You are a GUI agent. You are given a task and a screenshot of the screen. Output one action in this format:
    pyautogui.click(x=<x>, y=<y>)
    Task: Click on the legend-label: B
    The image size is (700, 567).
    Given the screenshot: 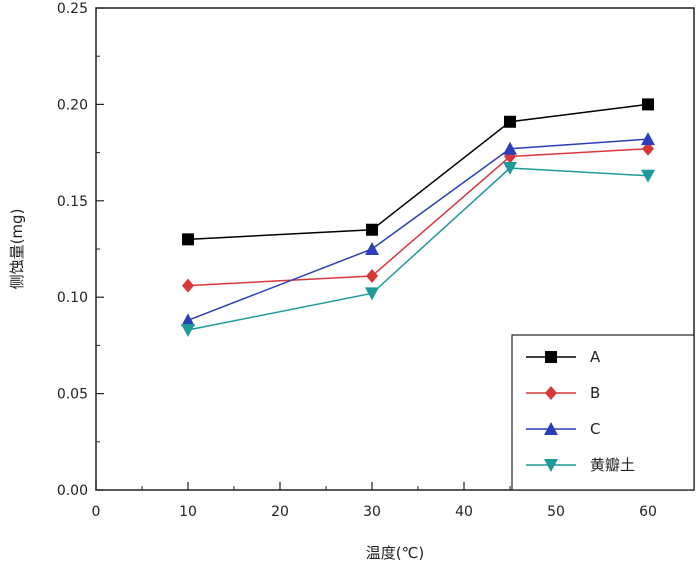 What is the action you would take?
    pyautogui.click(x=595, y=393)
    